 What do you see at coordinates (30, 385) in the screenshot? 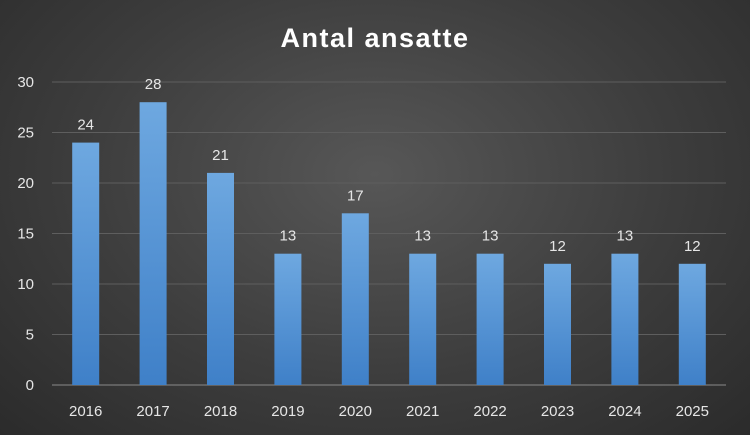
I see `y-tick-label: 0` at bounding box center [30, 385].